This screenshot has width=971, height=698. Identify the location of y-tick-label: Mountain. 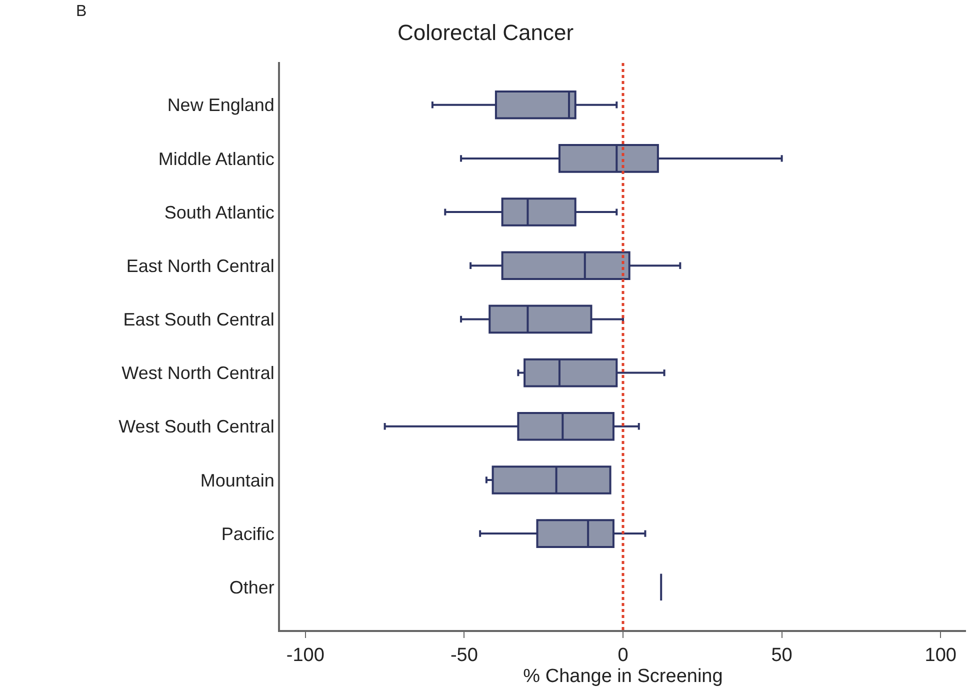
(237, 480).